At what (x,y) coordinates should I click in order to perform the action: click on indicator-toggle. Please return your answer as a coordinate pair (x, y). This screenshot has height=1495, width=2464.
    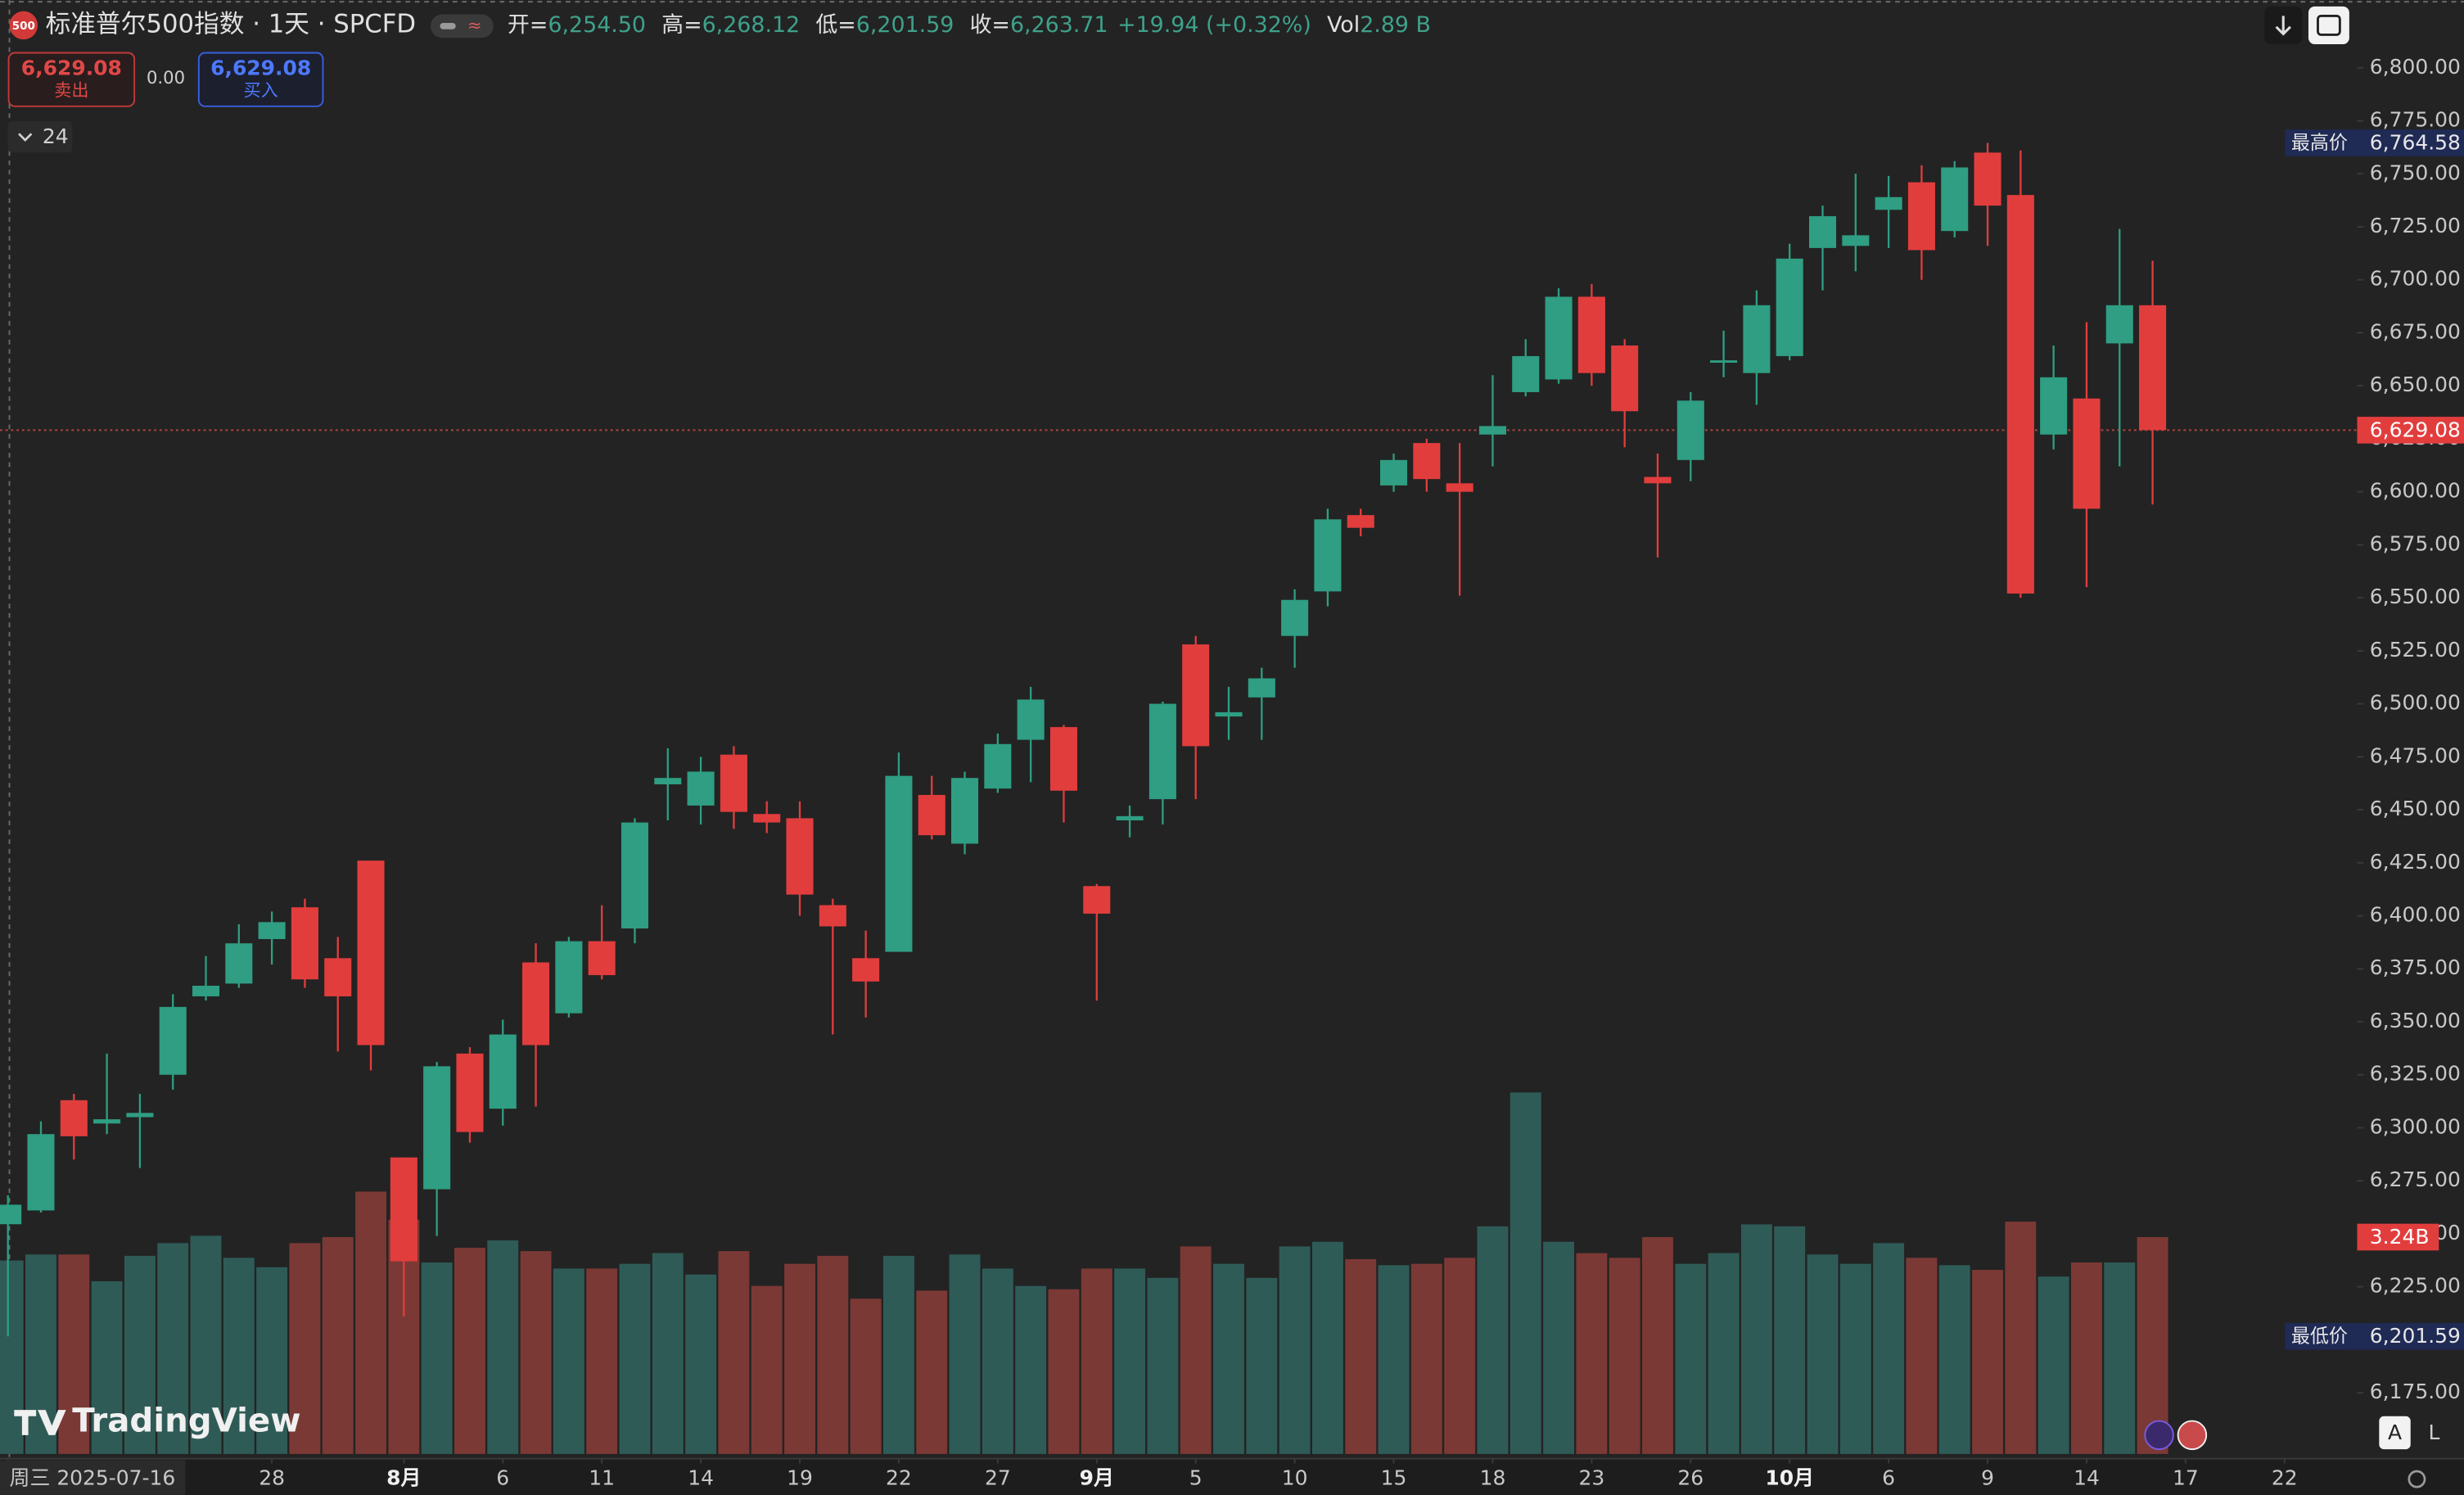
    Looking at the image, I should click on (40, 137).